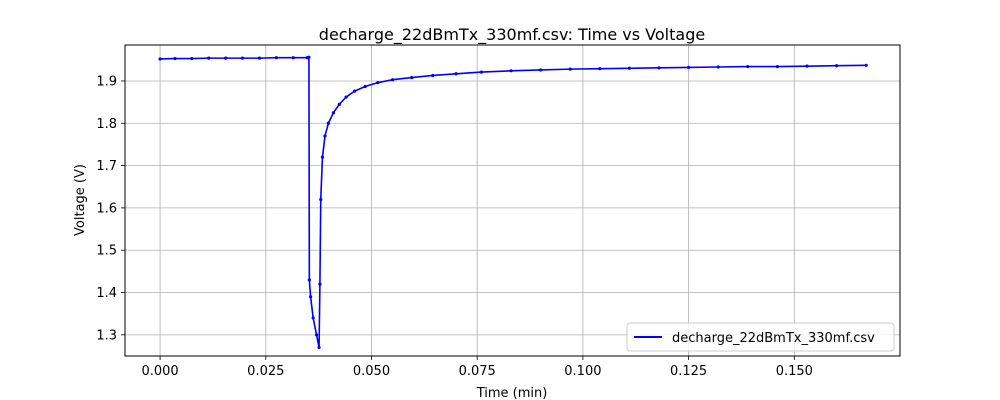  What do you see at coordinates (159, 371) in the screenshot?
I see `x-tick-label: 0.000` at bounding box center [159, 371].